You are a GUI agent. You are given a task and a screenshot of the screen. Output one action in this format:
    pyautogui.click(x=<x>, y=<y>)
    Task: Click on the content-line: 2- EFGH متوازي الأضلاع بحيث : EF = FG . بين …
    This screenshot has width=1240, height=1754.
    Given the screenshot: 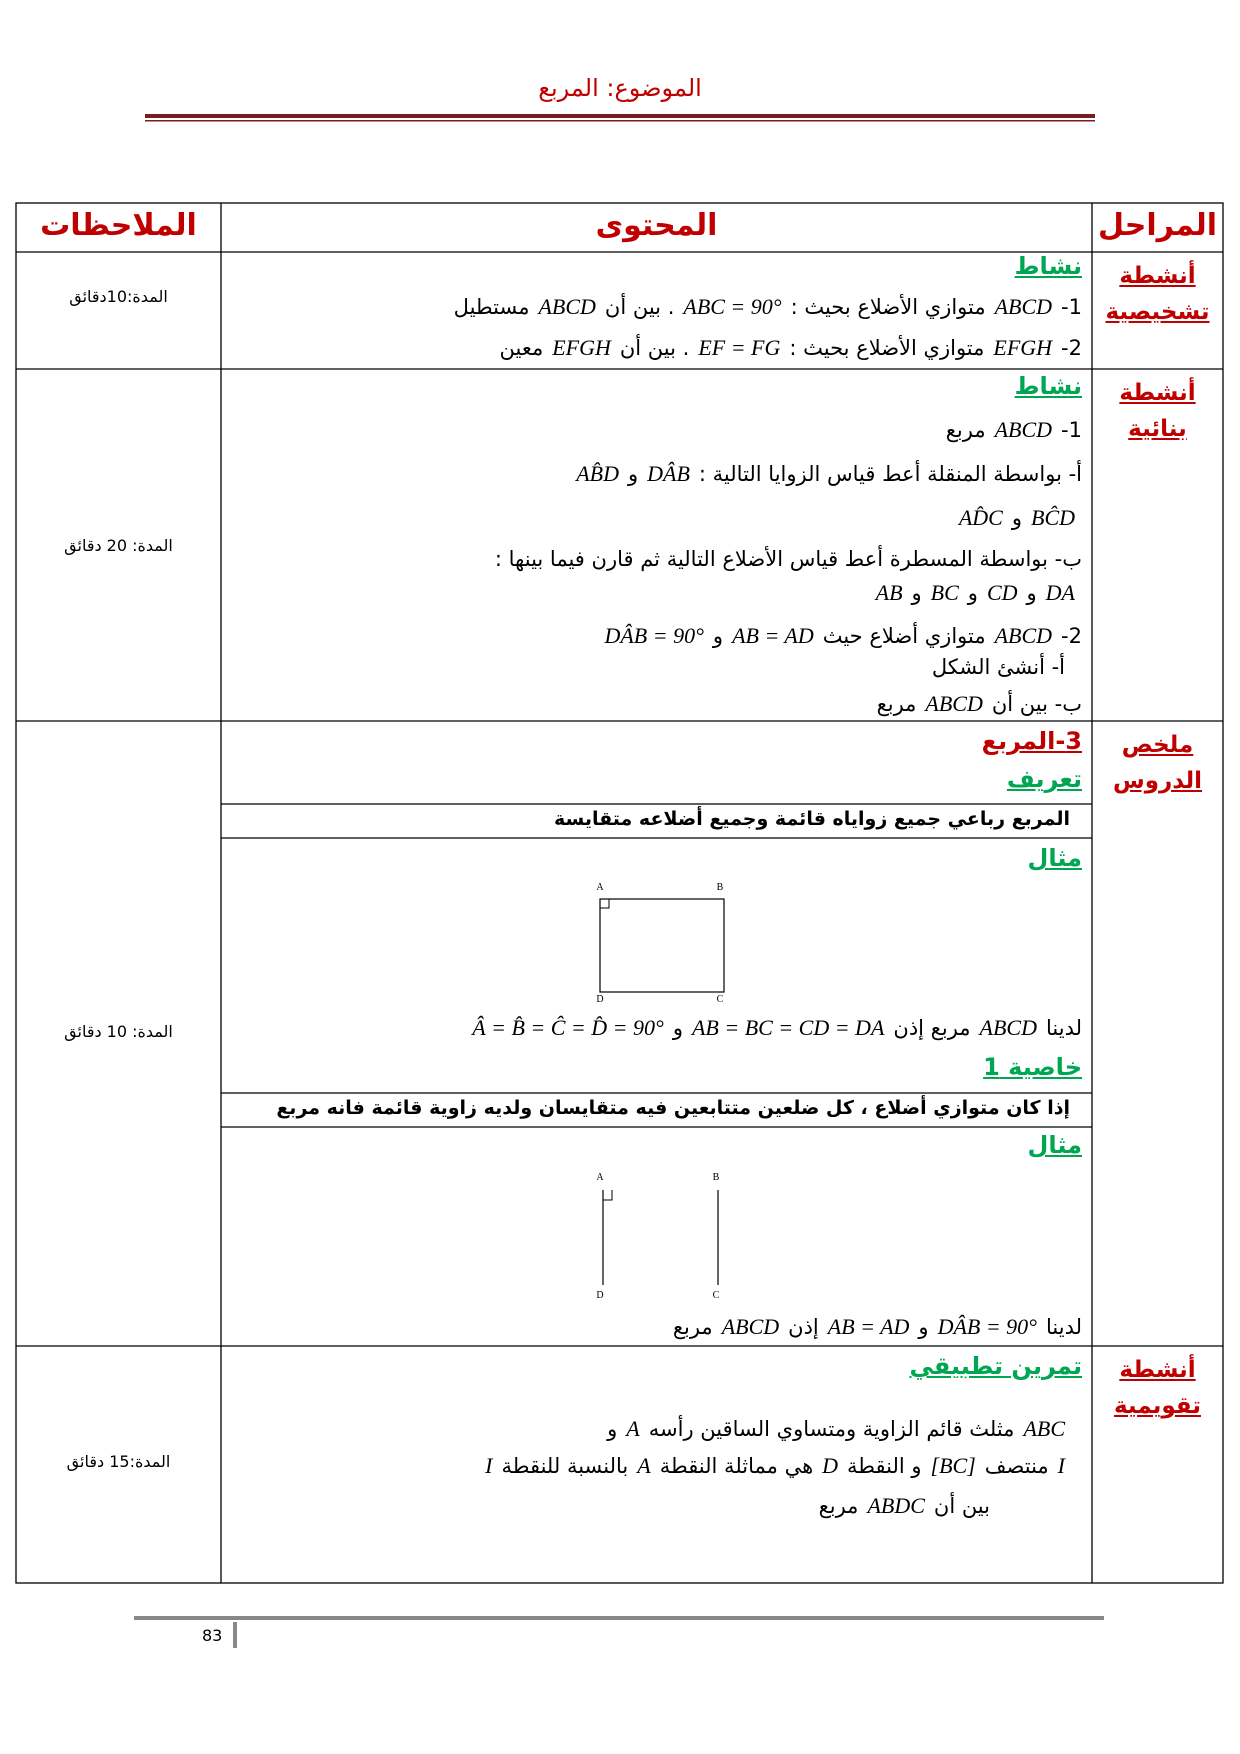 What is the action you would take?
    pyautogui.click(x=791, y=348)
    